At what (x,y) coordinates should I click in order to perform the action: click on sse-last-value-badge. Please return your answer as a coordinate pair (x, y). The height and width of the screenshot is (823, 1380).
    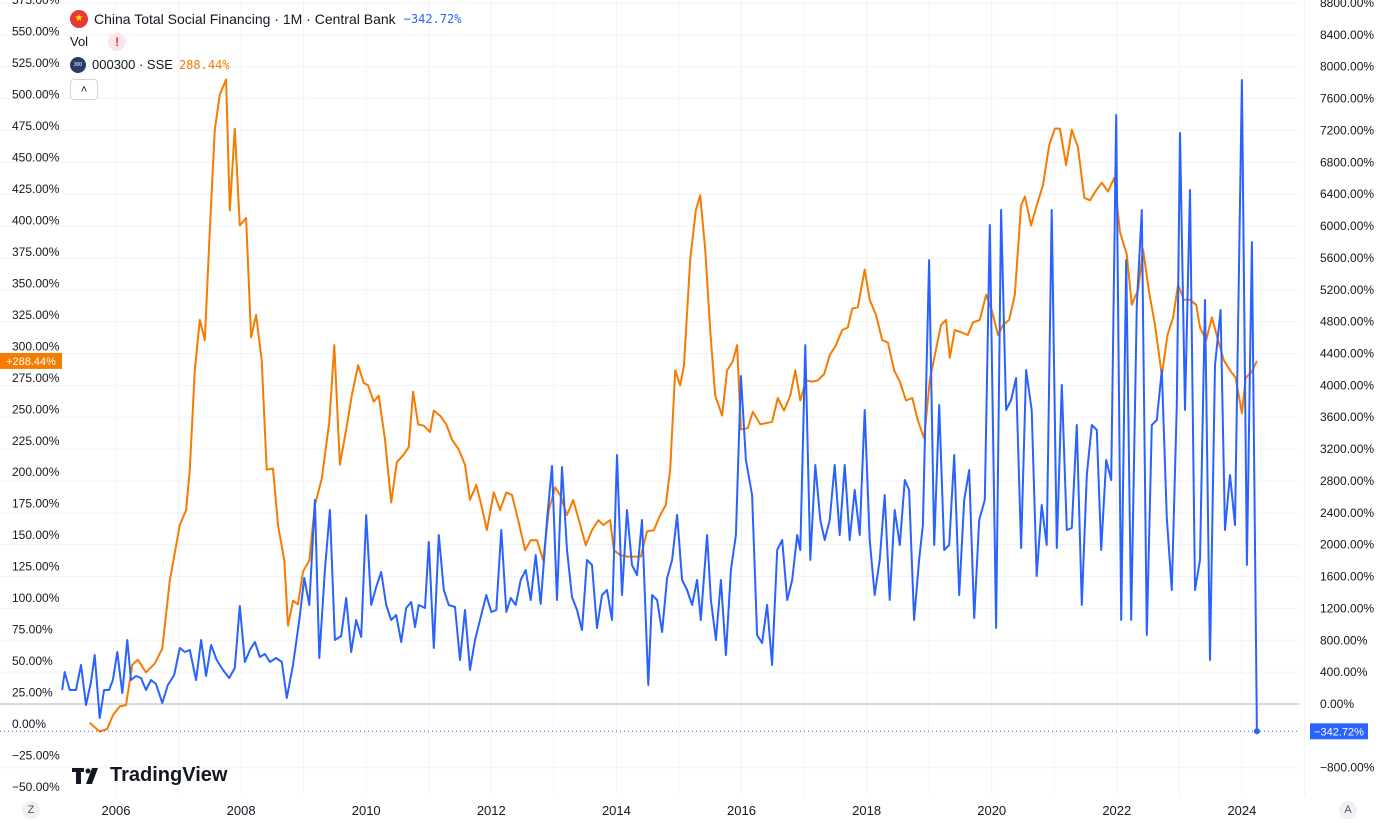
    Looking at the image, I should click on (31, 360).